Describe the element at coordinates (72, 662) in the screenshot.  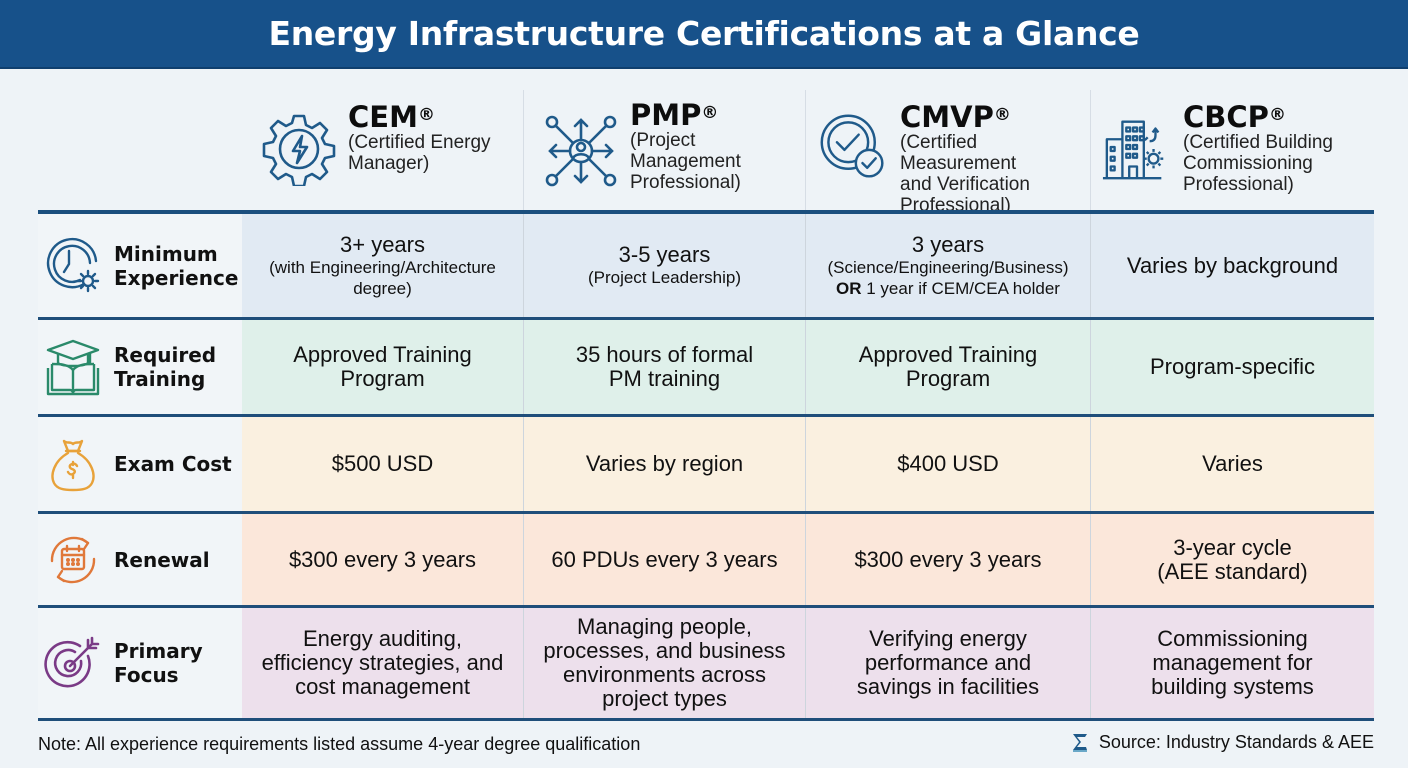
I see `target-arrow-icon` at that location.